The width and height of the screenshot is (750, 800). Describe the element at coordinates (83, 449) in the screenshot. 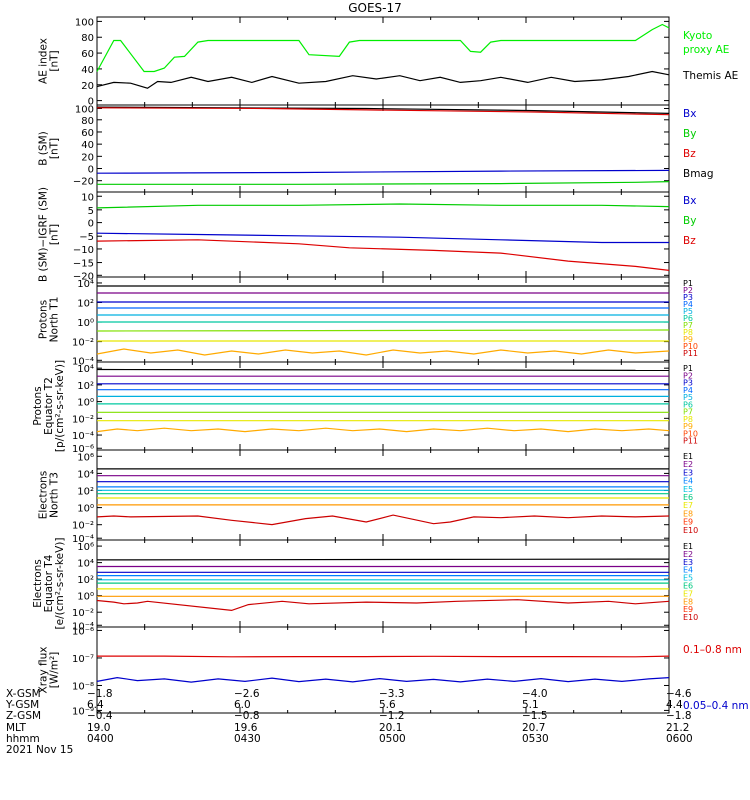

I see `y-tick-label: 10⁻⁶` at that location.